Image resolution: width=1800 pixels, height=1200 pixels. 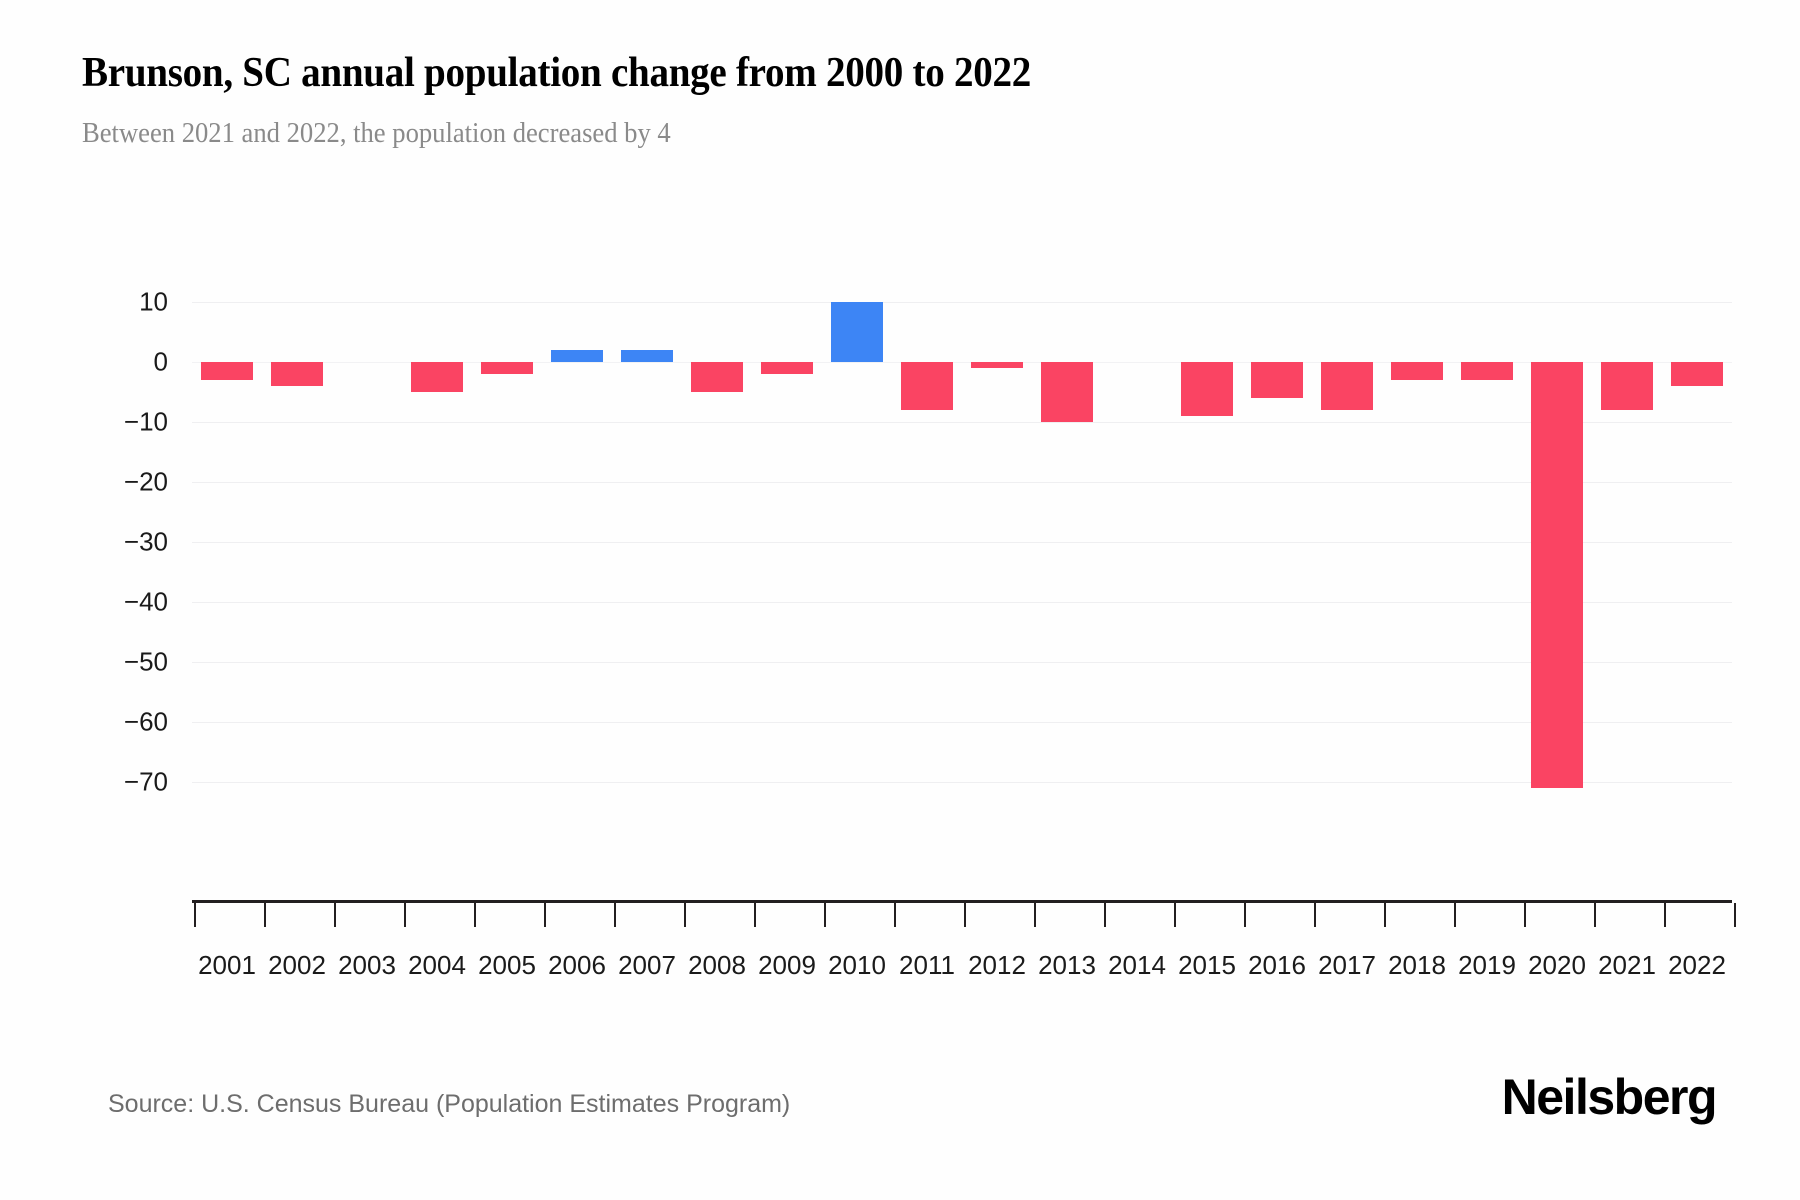 I want to click on x-axis-tick-label-2012: 2012, so click(x=997, y=965).